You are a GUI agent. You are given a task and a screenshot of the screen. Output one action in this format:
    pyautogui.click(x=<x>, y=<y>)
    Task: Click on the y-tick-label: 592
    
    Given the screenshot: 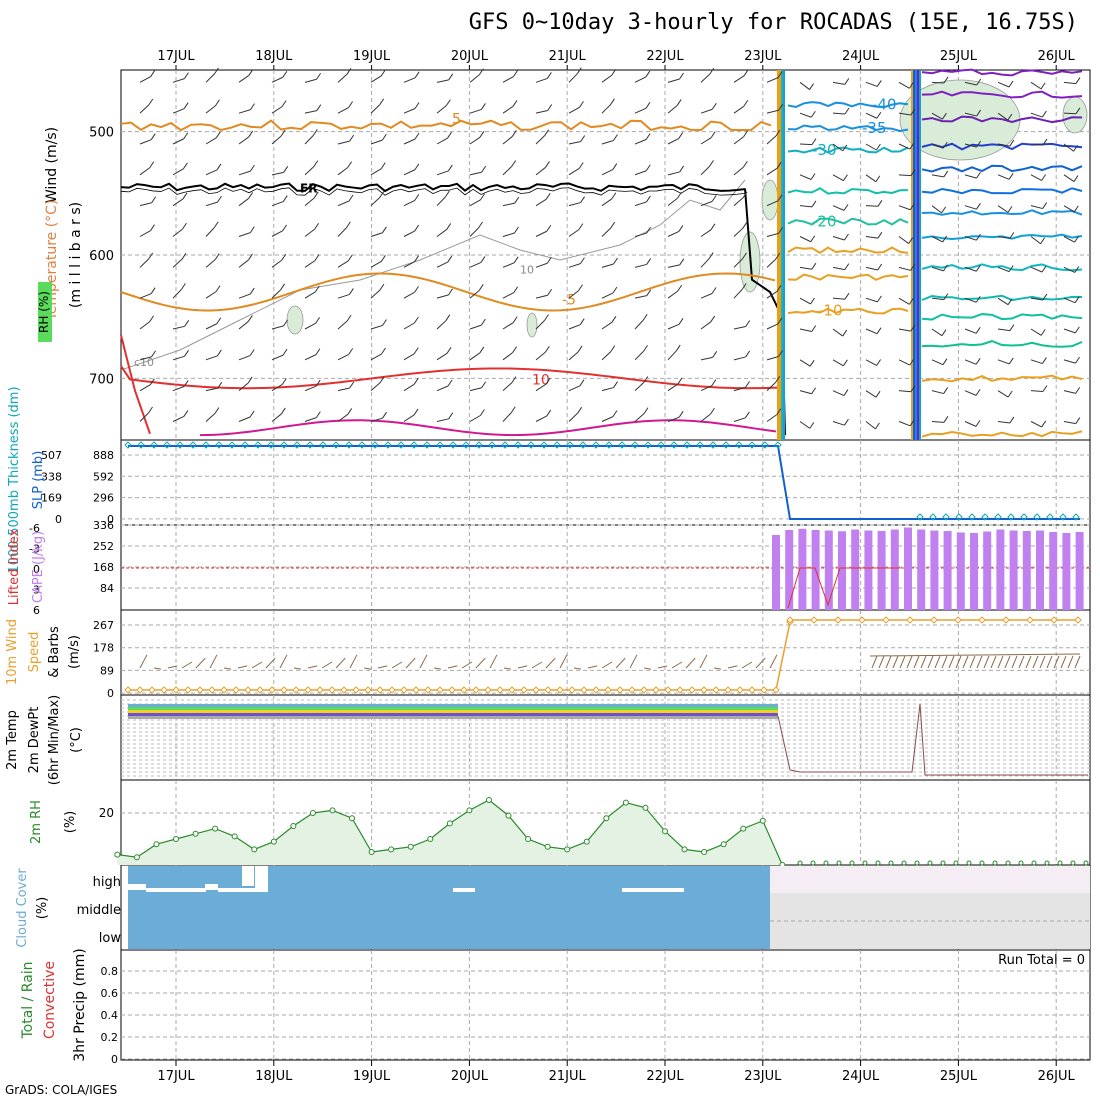 What is the action you would take?
    pyautogui.click(x=103, y=476)
    